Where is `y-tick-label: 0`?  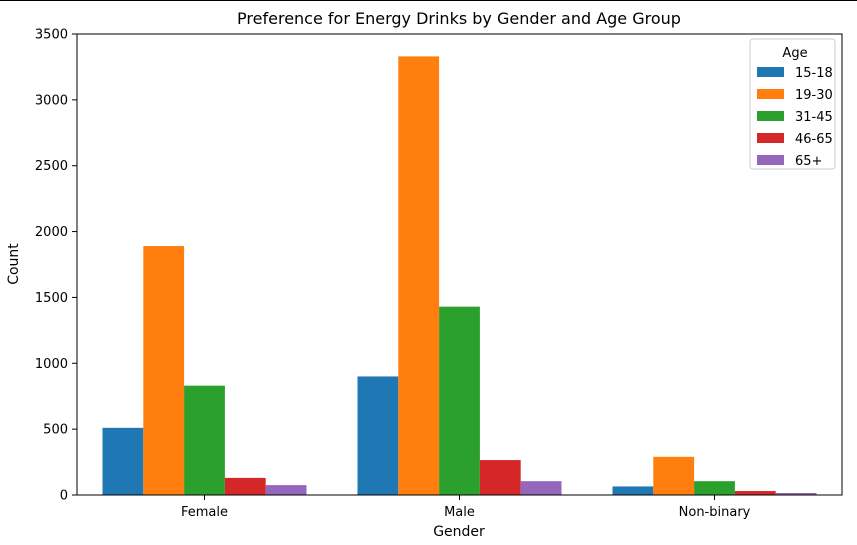 y-tick-label: 0 is located at coordinates (64, 496).